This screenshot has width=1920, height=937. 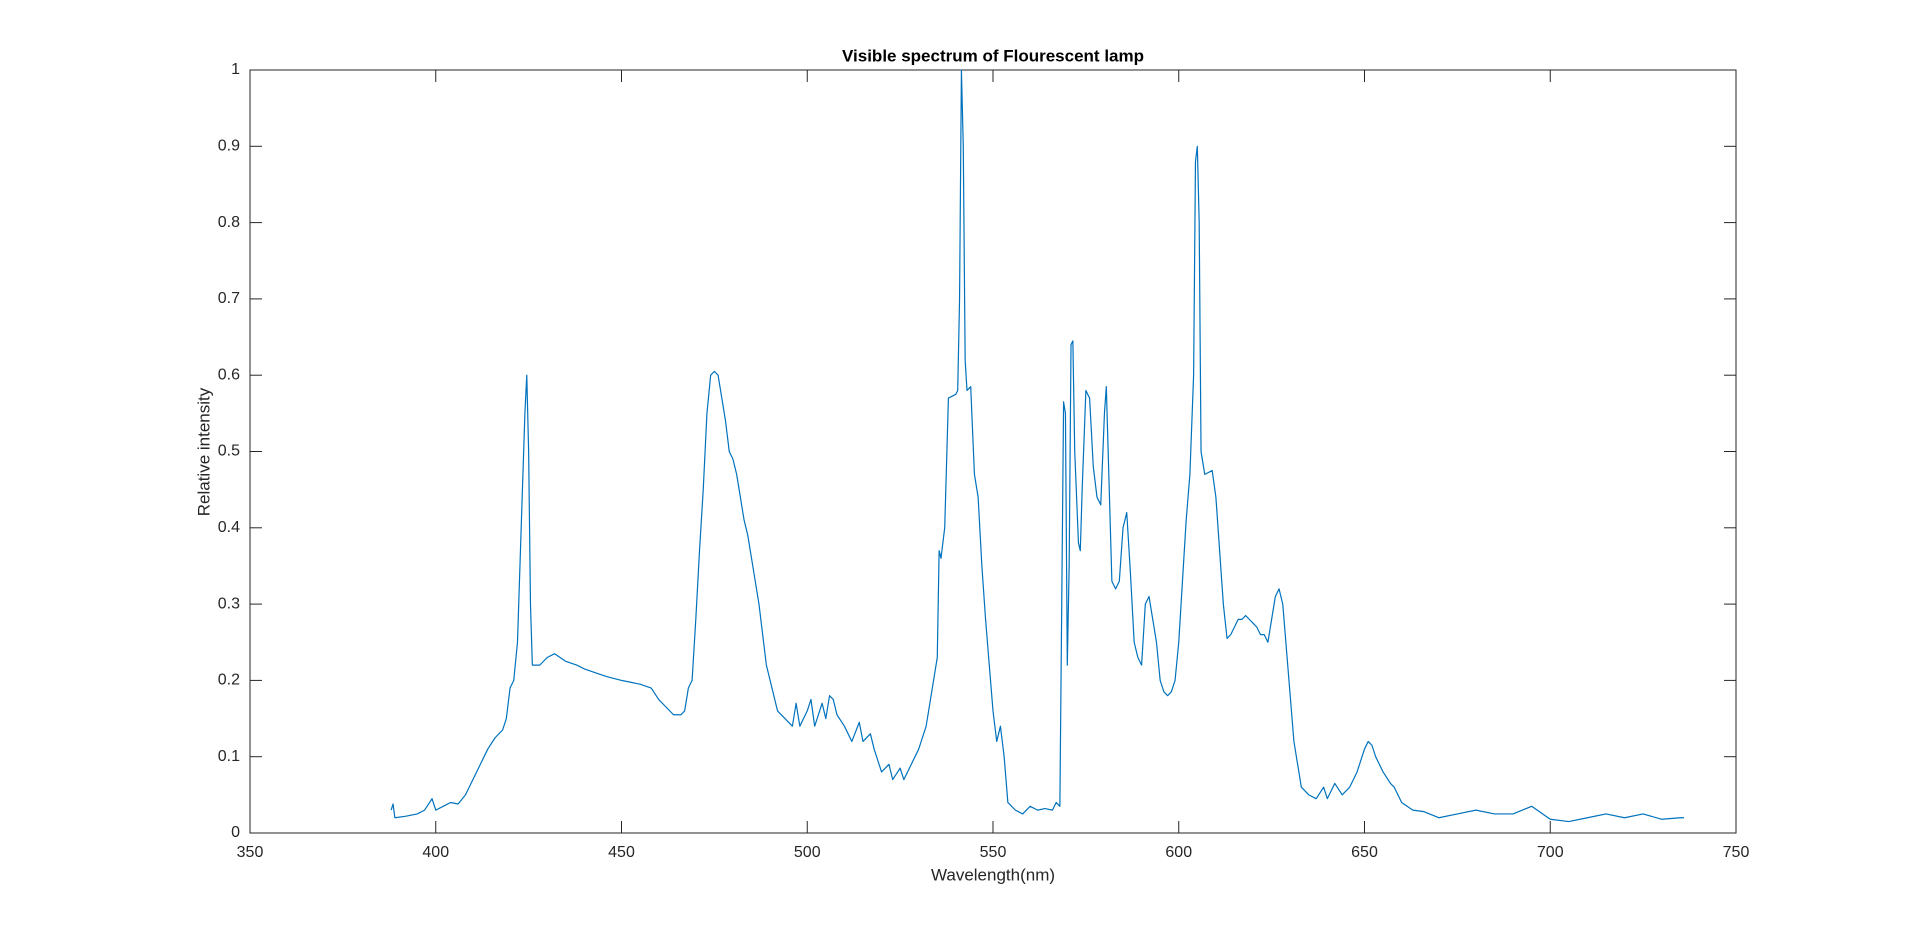 I want to click on y-tick-label: 0.6, so click(x=229, y=374).